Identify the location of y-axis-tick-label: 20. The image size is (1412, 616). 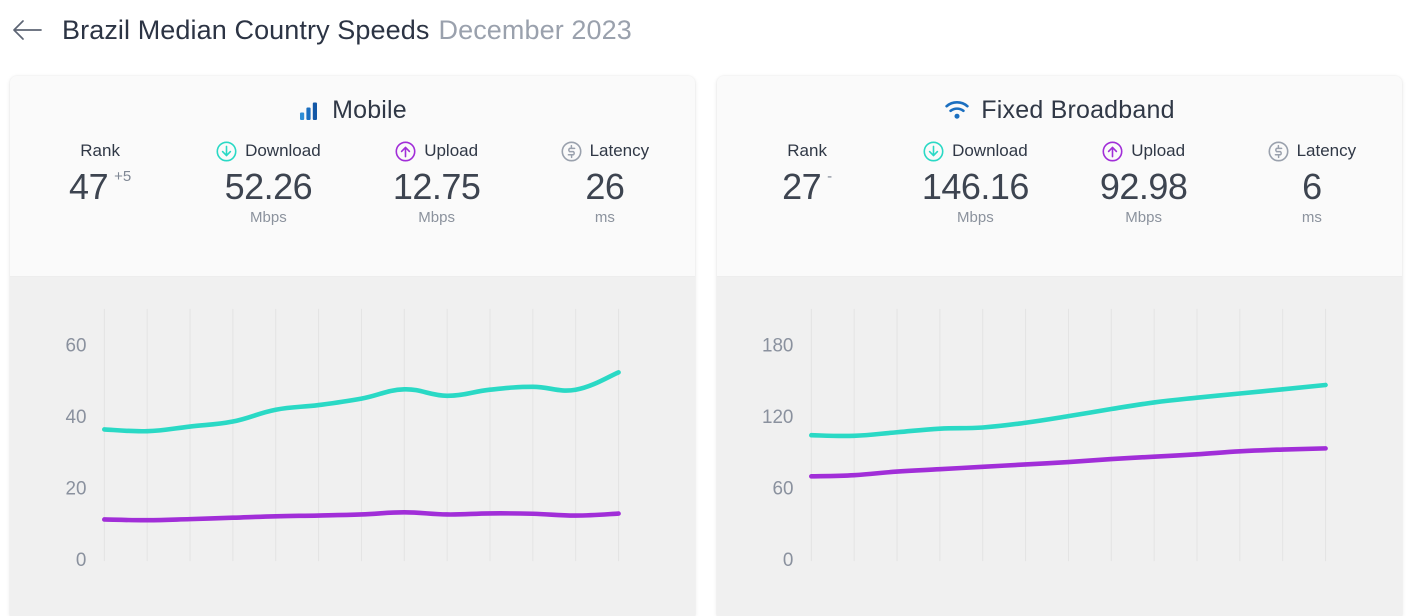
(75, 489).